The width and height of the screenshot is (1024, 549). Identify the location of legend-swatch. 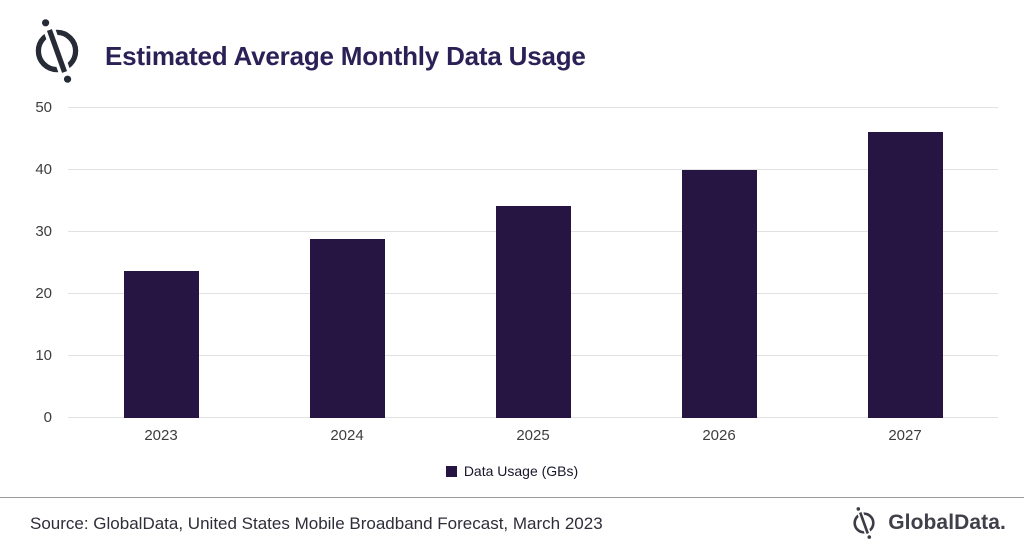
(451, 471).